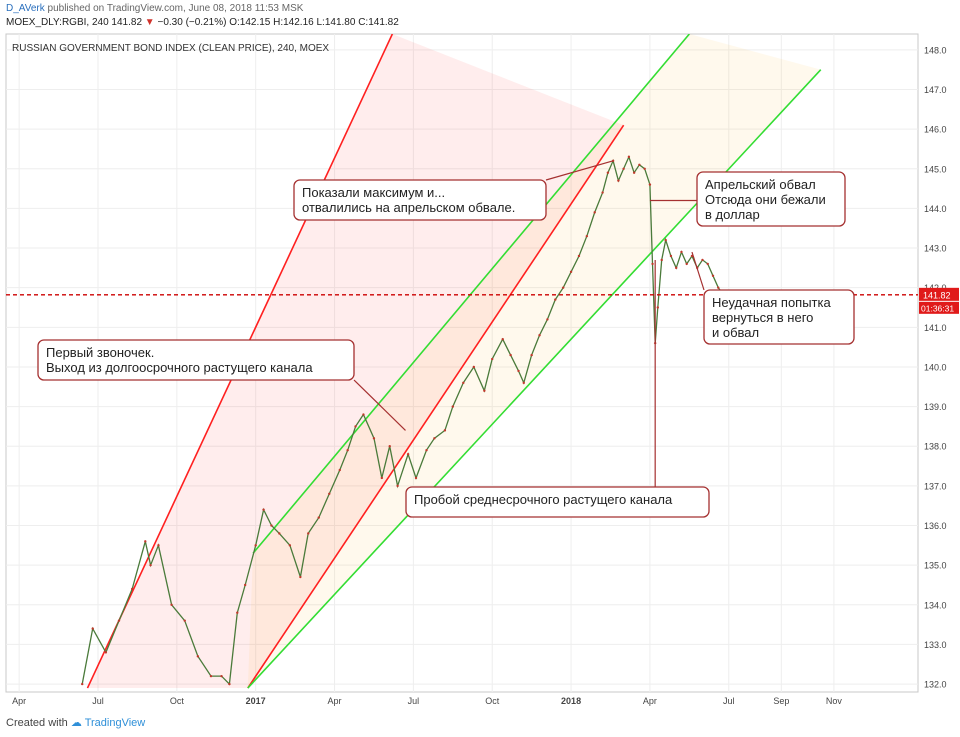  Describe the element at coordinates (115, 723) in the screenshot. I see `tradingview-brand: TradingView` at that location.